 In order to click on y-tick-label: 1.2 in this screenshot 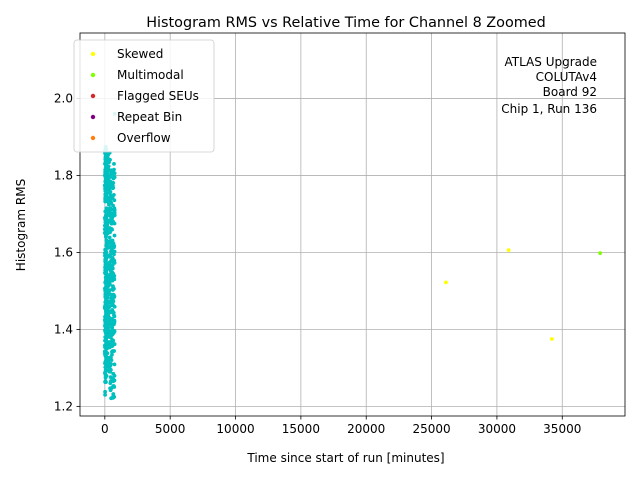, I will do `click(63, 406)`.